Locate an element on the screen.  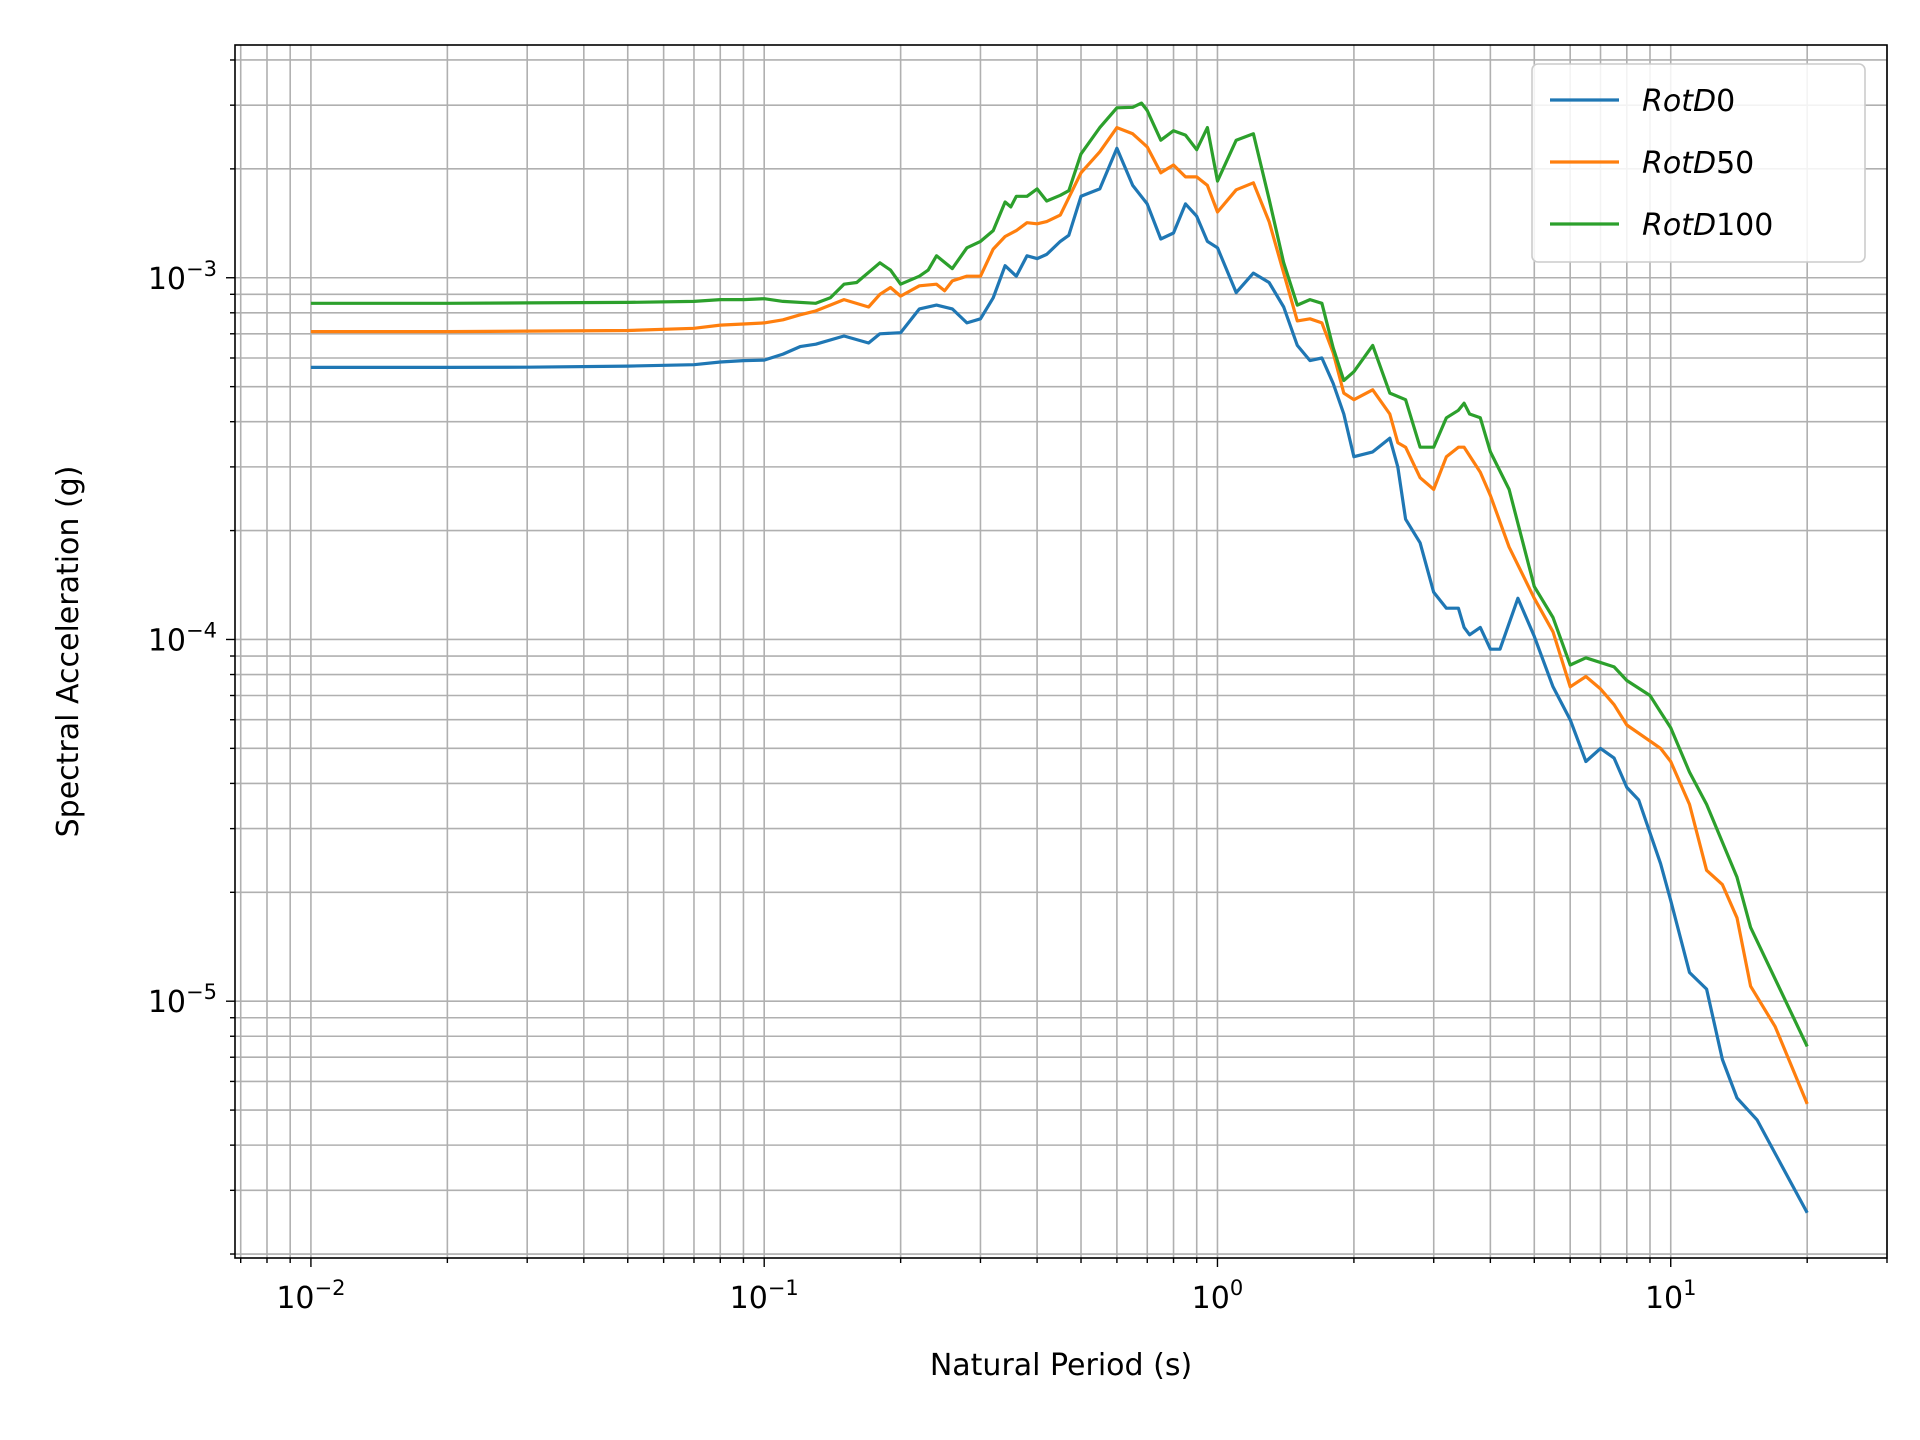
legend: RotD0 RotD50 RotD100 is located at coordinates (1698, 163).